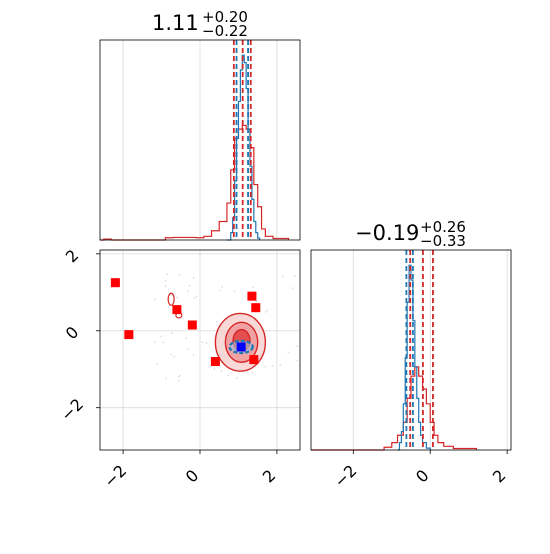 This screenshot has width=550, height=554. I want to click on title-bottom-right: −0.19 +0.26 −0.33, so click(410, 234).